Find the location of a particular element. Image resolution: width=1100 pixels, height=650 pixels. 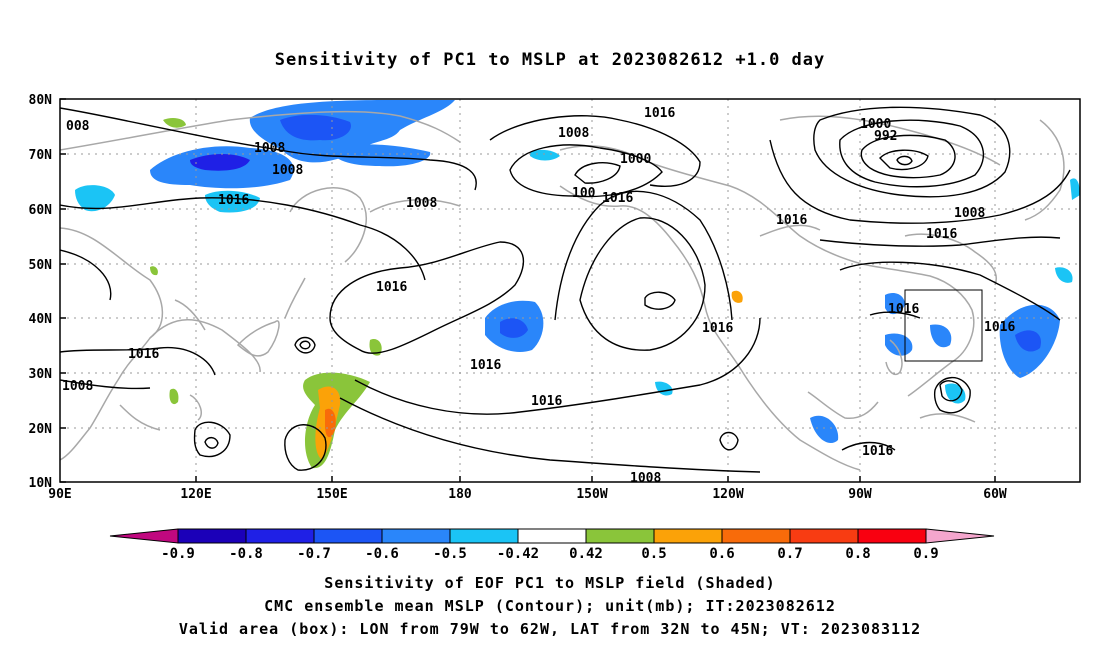

lat-label: 10N is located at coordinates (41, 483).